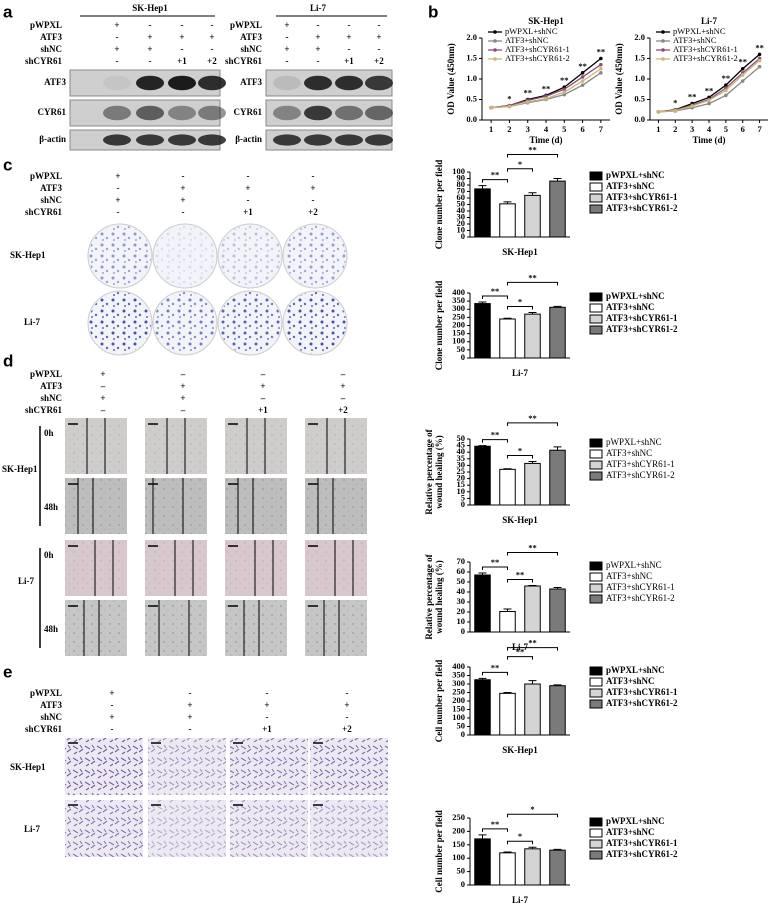 The height and width of the screenshot is (908, 778). I want to click on x-tick-label: 7, so click(601, 129).